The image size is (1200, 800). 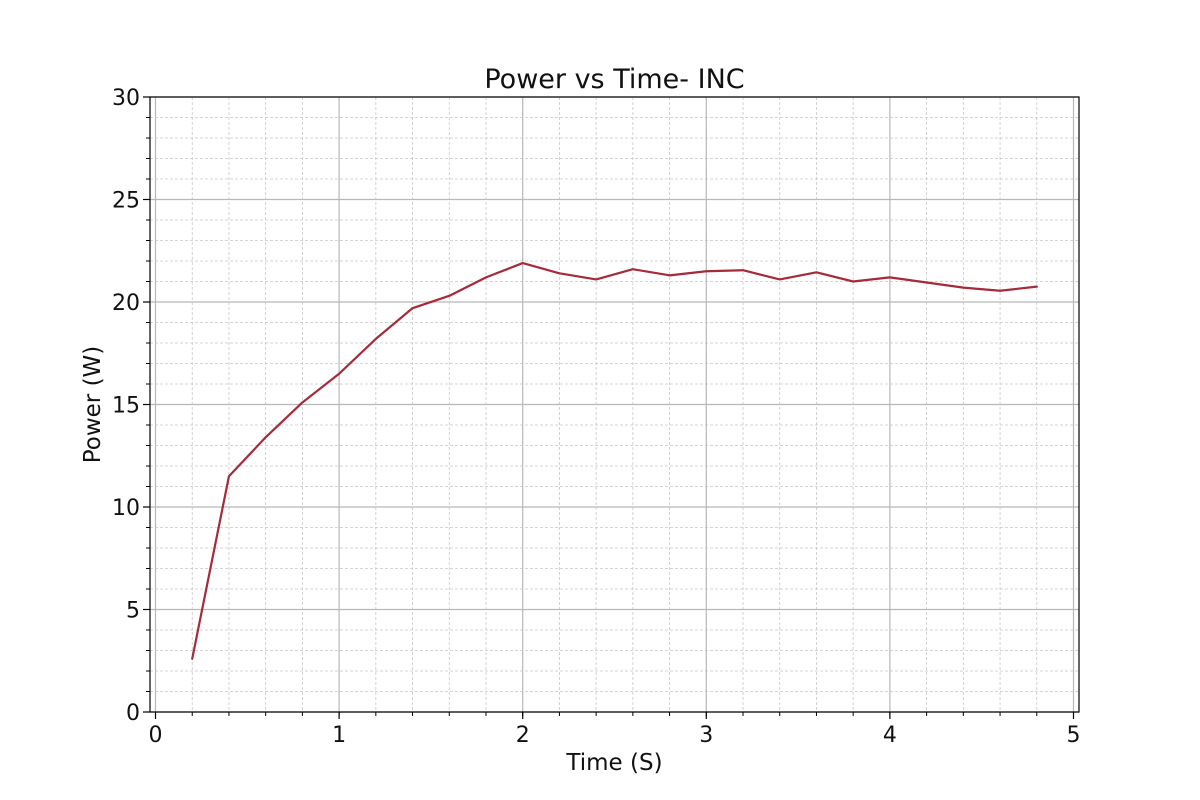 What do you see at coordinates (614, 79) in the screenshot?
I see `chart-title: Power vs Time- INC` at bounding box center [614, 79].